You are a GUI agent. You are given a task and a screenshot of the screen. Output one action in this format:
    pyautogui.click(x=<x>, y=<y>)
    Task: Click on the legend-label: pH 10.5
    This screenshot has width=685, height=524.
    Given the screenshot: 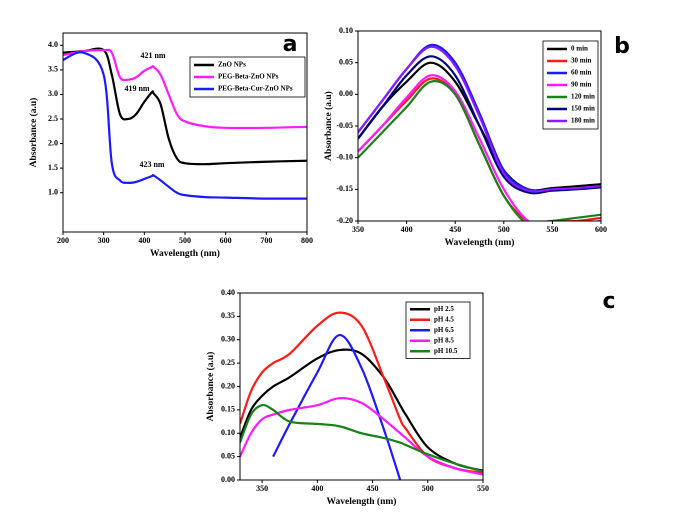 What is the action you would take?
    pyautogui.click(x=446, y=351)
    